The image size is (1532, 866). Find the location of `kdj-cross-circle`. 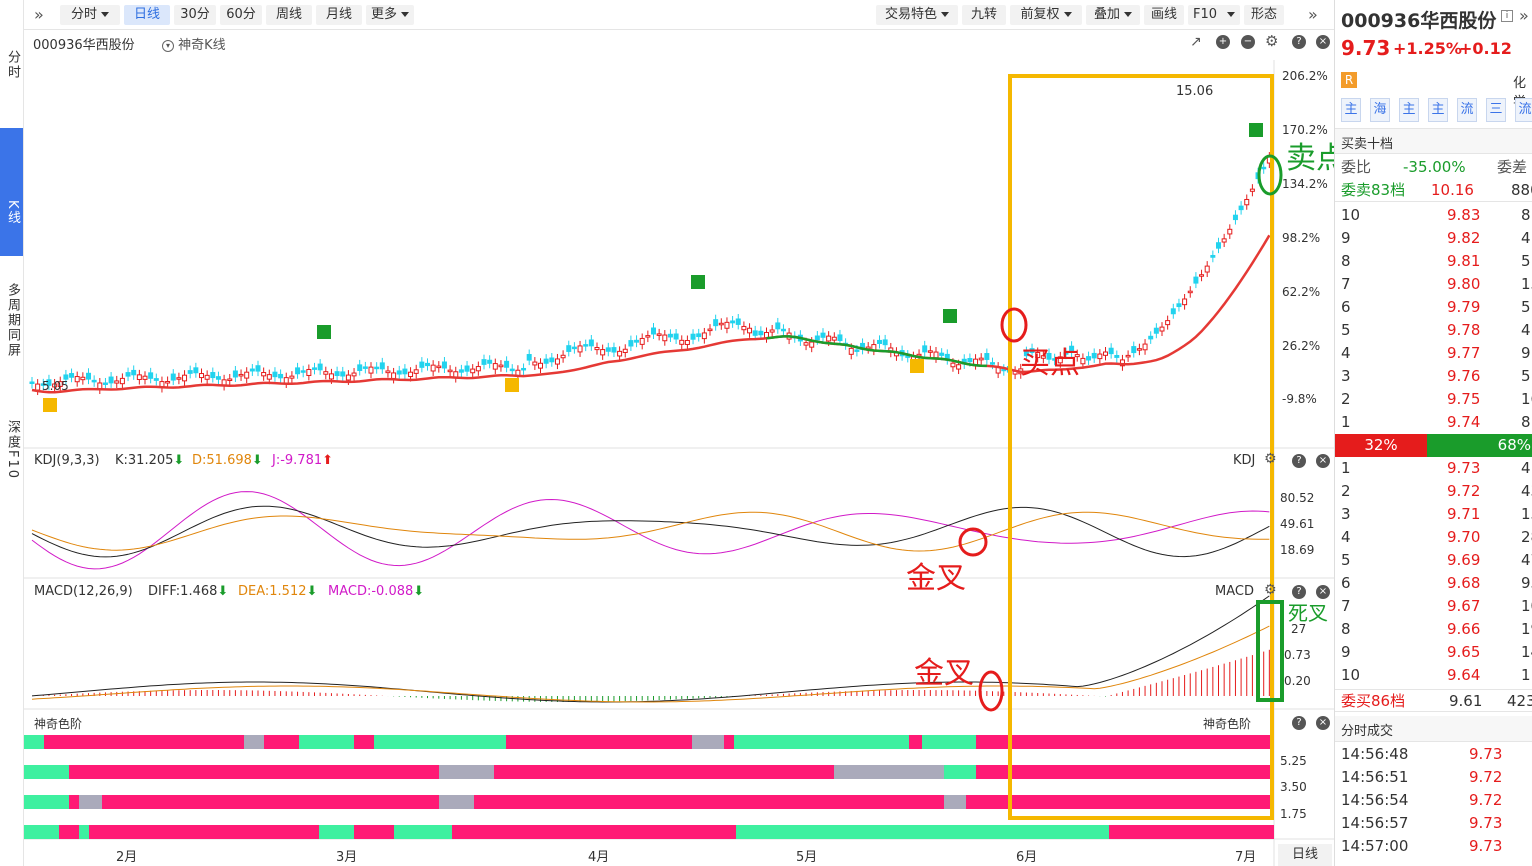

kdj-cross-circle is located at coordinates (973, 542).